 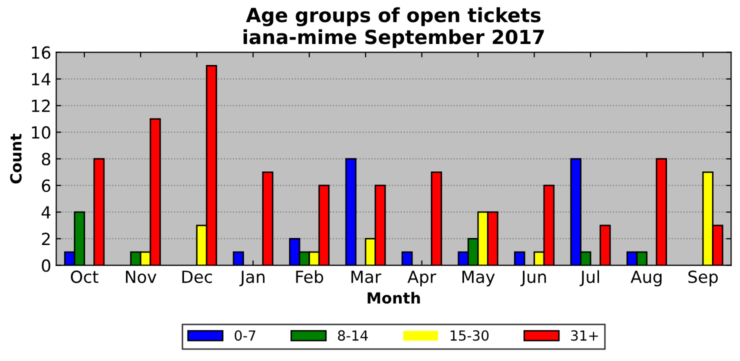 I want to click on legend-label: 31+, so click(x=584, y=335).